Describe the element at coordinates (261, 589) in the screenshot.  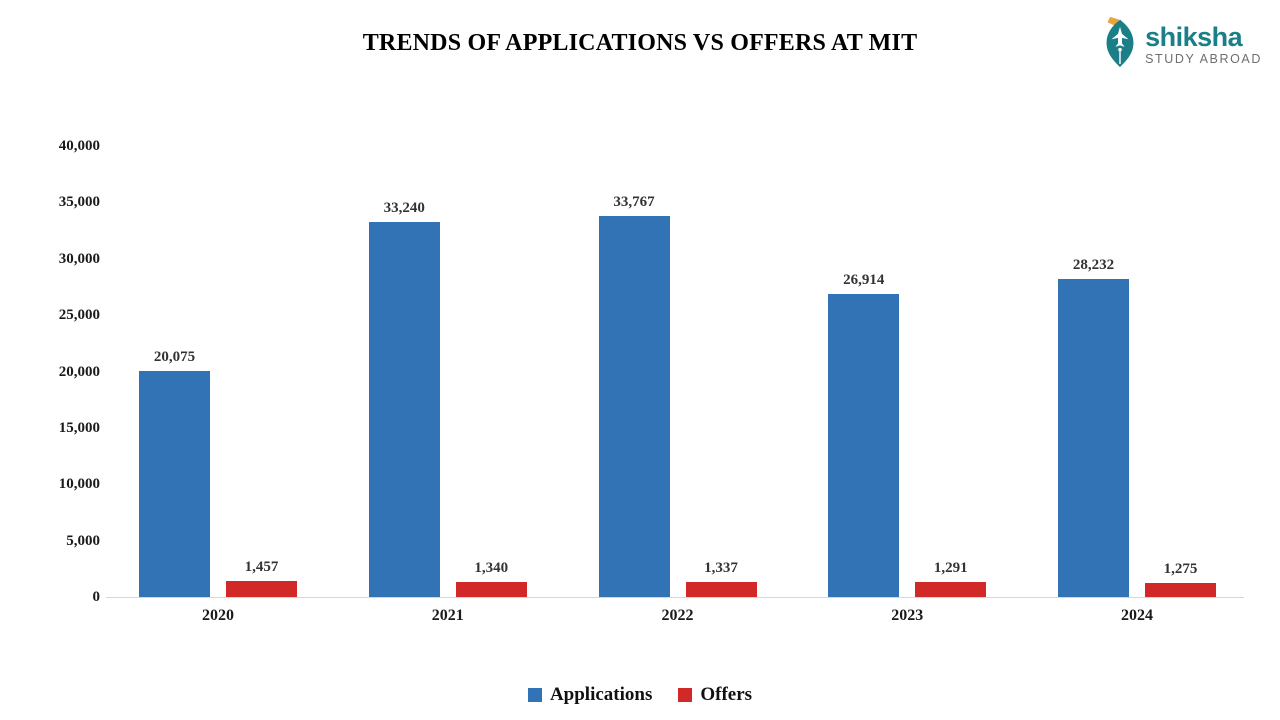
I see `bar-offers-2020` at that location.